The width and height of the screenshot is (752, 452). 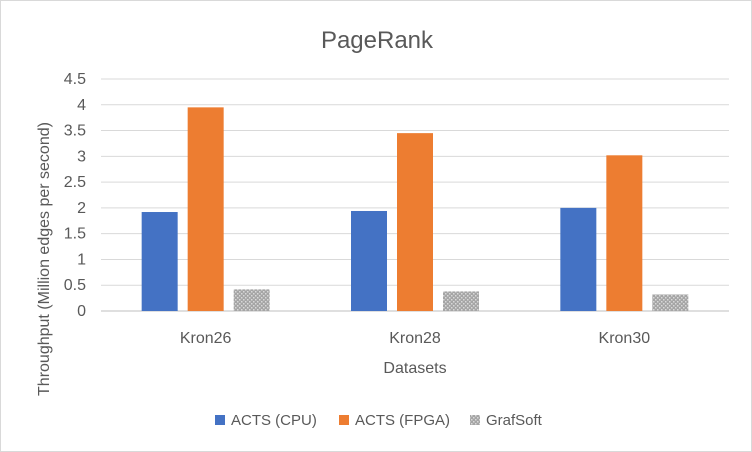 What do you see at coordinates (377, 40) in the screenshot?
I see `chart-title: PageRank` at bounding box center [377, 40].